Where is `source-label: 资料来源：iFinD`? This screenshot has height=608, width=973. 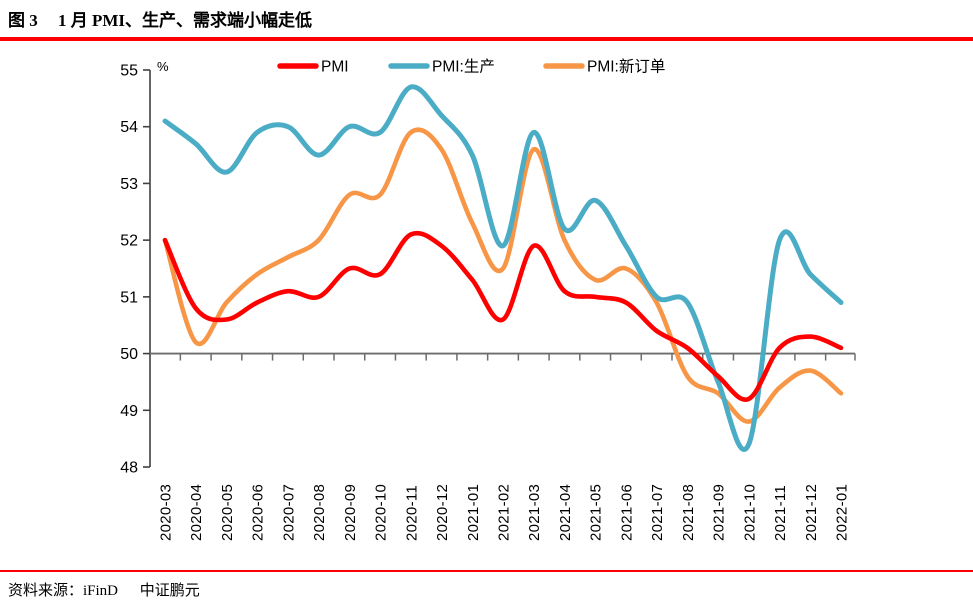 source-label: 资料来源：iFinD is located at coordinates (63, 591).